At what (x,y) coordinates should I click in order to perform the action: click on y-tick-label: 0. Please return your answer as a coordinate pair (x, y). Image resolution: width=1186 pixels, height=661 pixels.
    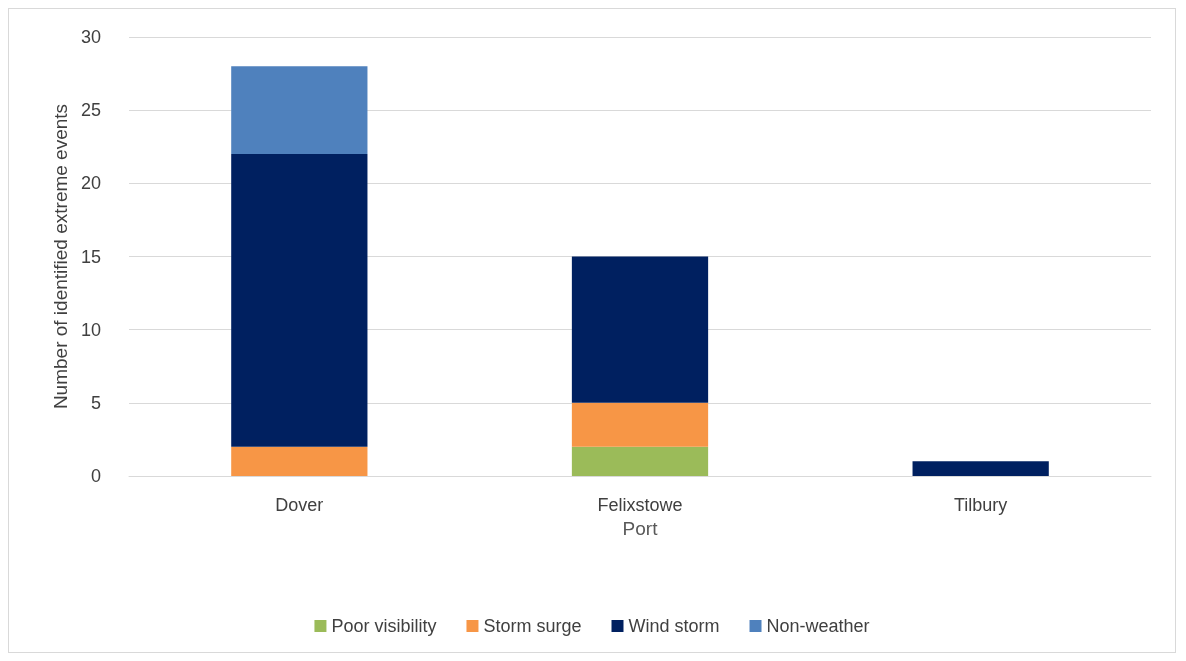
    Looking at the image, I should click on (95, 476).